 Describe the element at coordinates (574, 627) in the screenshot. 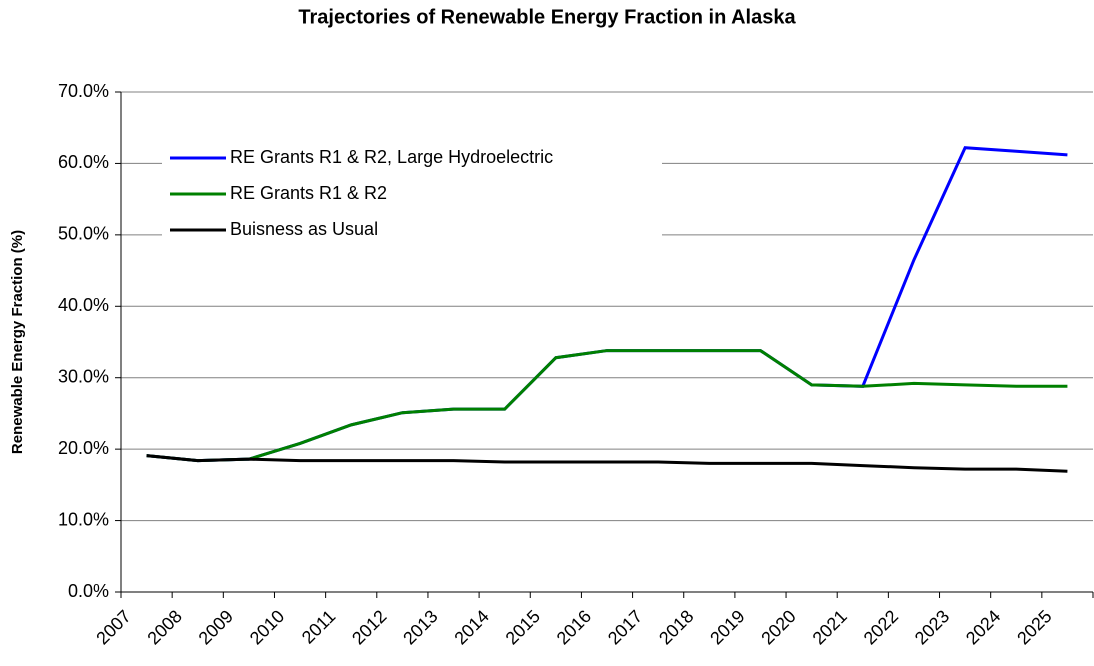

I see `x-tick-label: 2016` at that location.